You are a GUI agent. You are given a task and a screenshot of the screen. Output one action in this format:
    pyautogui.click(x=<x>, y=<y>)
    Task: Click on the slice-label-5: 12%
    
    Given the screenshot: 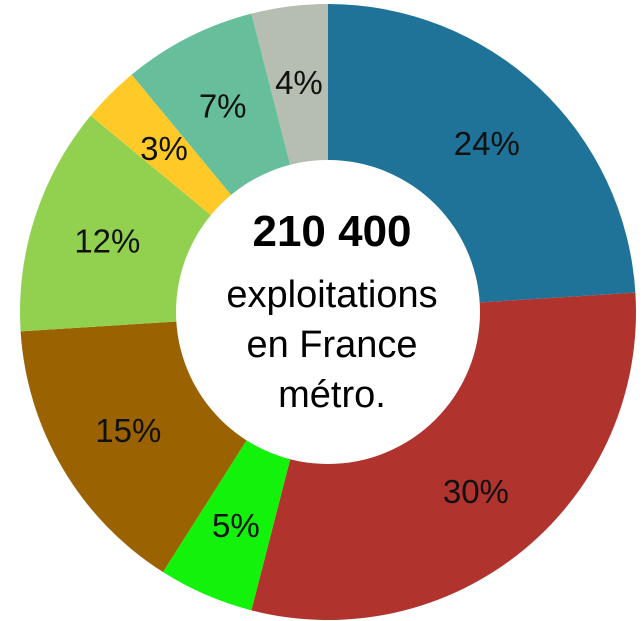 What is the action you would take?
    pyautogui.click(x=107, y=240)
    